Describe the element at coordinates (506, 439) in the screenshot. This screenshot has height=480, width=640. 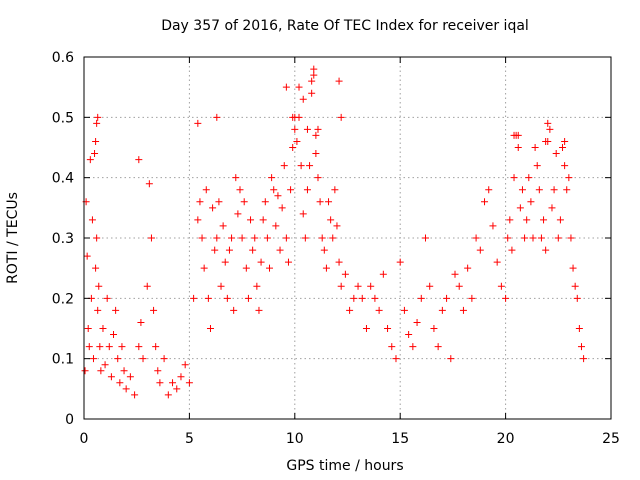
I see `x-tick-label: 20` at that location.